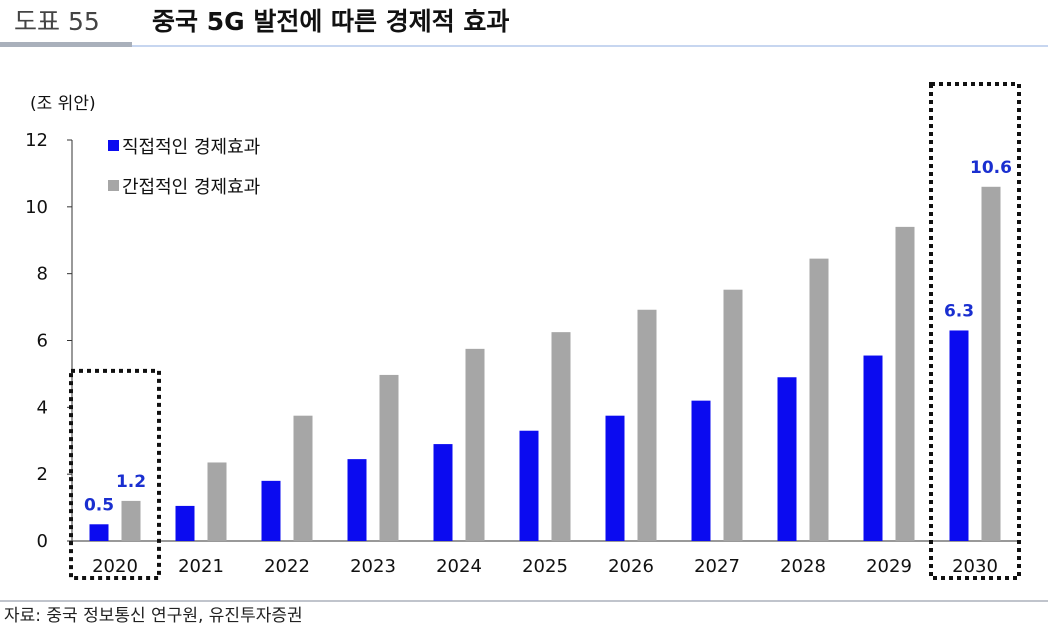  What do you see at coordinates (991, 168) in the screenshot?
I see `data-label-indirect: 10.6` at bounding box center [991, 168].